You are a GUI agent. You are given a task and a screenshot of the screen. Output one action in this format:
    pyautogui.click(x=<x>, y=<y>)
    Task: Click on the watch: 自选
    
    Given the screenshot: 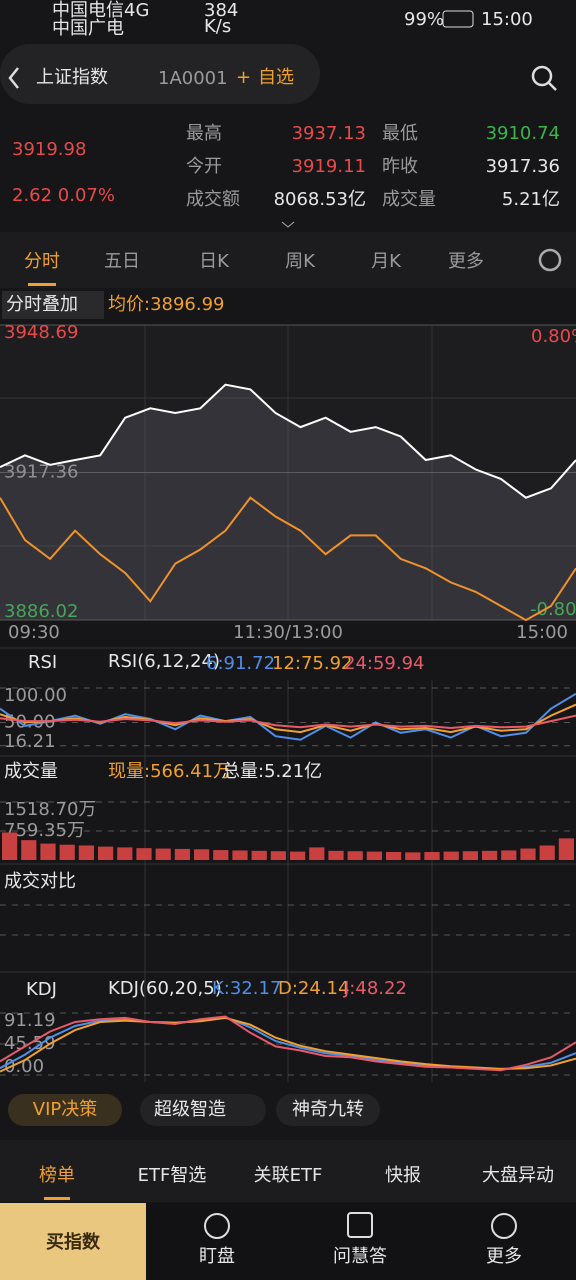 What is the action you would take?
    pyautogui.click(x=276, y=77)
    